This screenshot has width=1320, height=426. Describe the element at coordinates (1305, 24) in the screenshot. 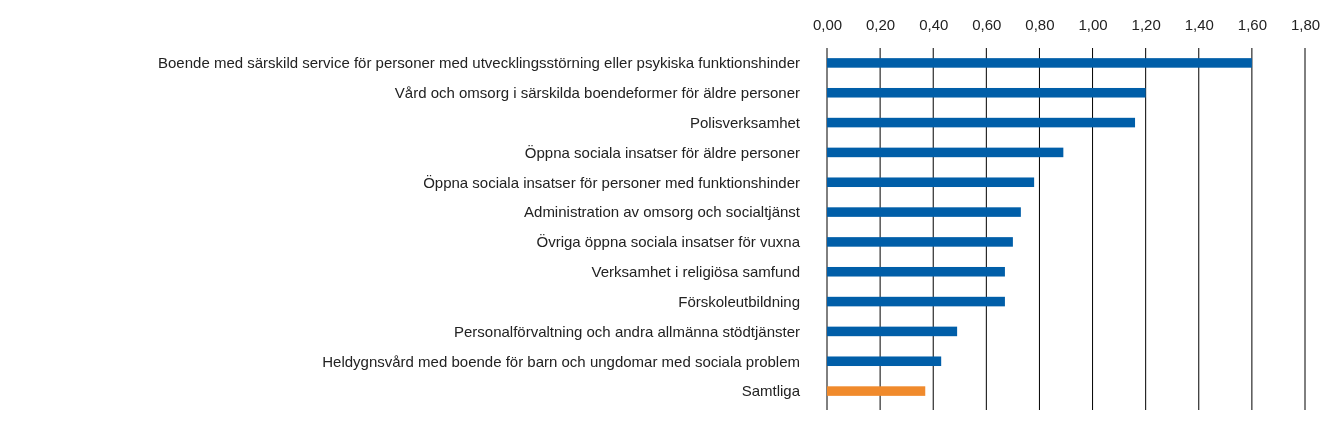

I see `x-tick-label: 1,80` at that location.